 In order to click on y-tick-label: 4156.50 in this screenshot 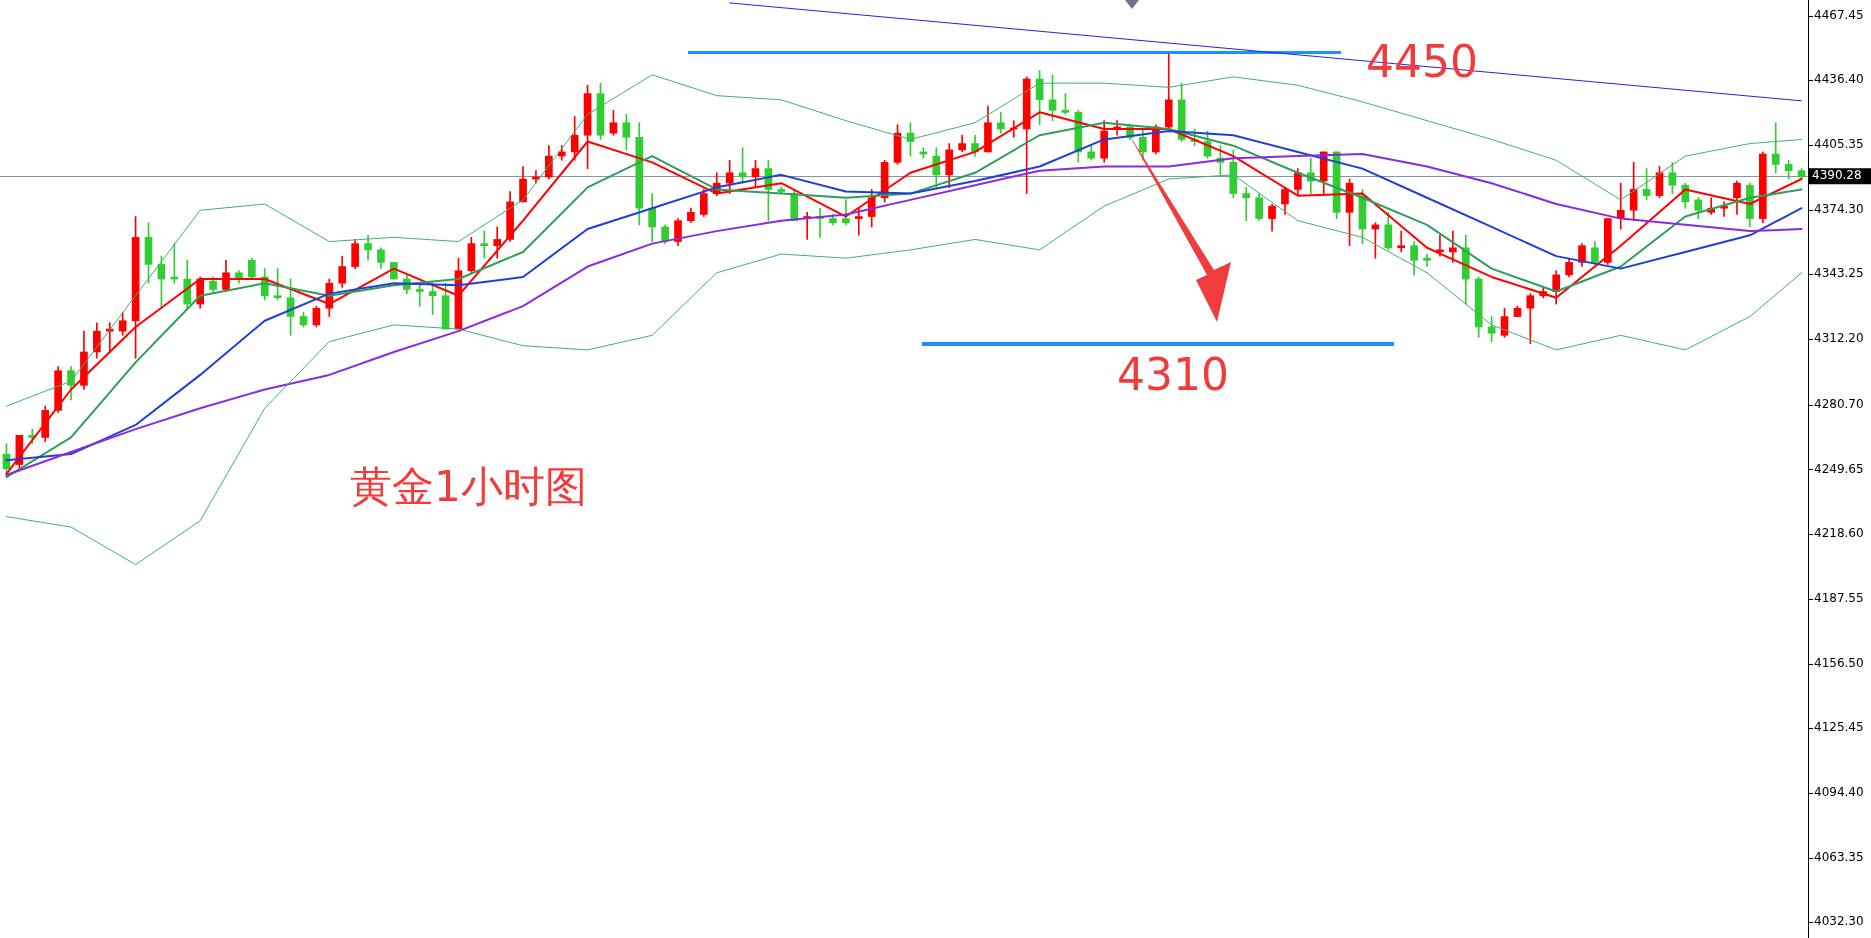, I will do `click(1839, 662)`.